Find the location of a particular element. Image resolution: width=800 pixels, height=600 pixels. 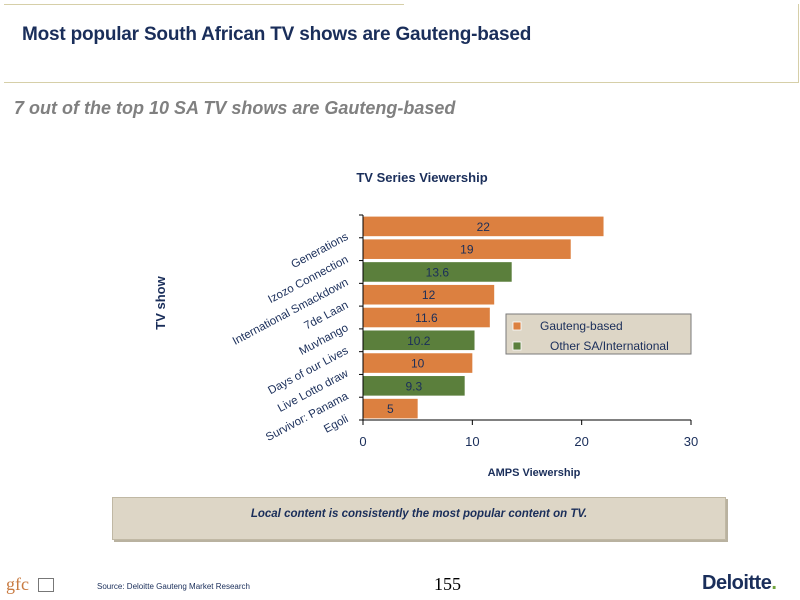

data-label: 9.3 is located at coordinates (413, 386).